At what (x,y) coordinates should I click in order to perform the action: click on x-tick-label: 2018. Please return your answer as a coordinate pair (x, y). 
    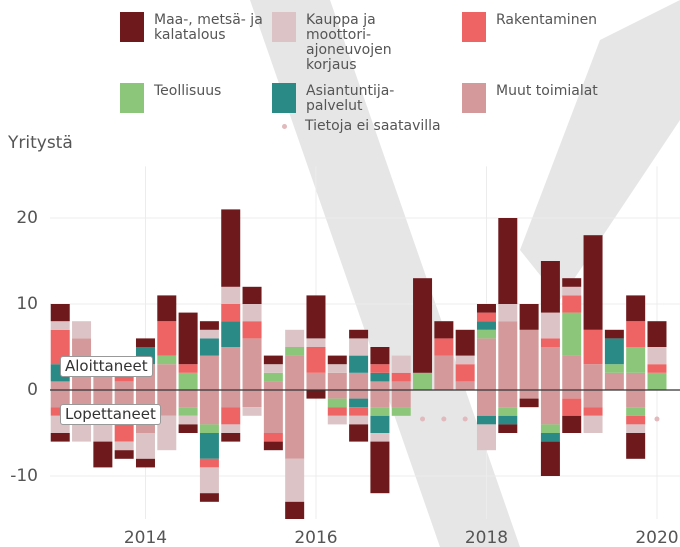
    Looking at the image, I should click on (486, 537).